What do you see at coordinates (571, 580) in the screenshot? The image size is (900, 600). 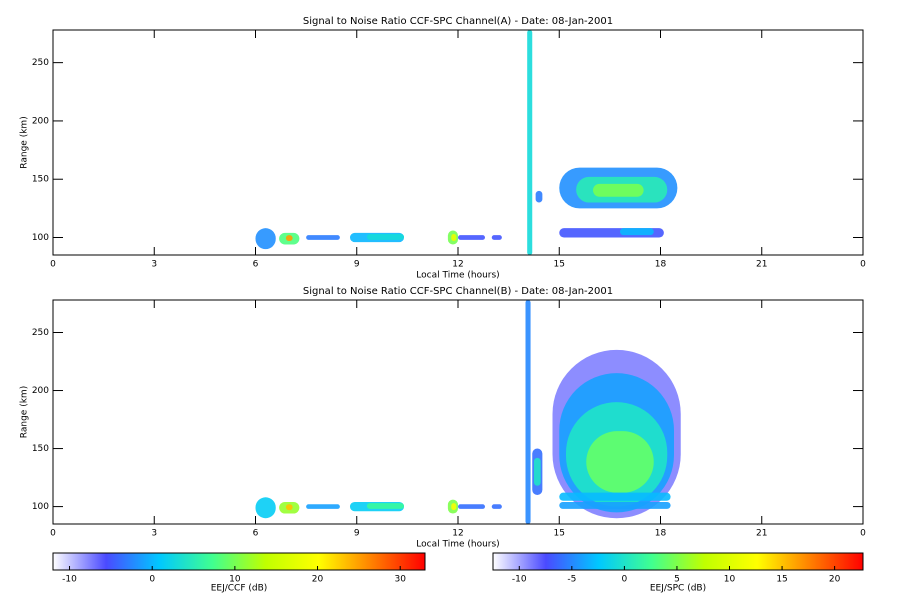 I see `colorbar-tick-label: -5` at bounding box center [571, 580].